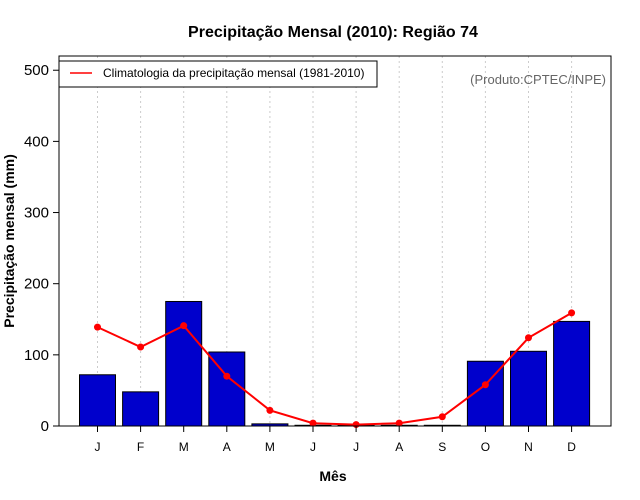 The width and height of the screenshot is (640, 500). Describe the element at coordinates (333, 32) in the screenshot. I see `chart-title: Precipitação Mensal (2010): Região 74` at that location.